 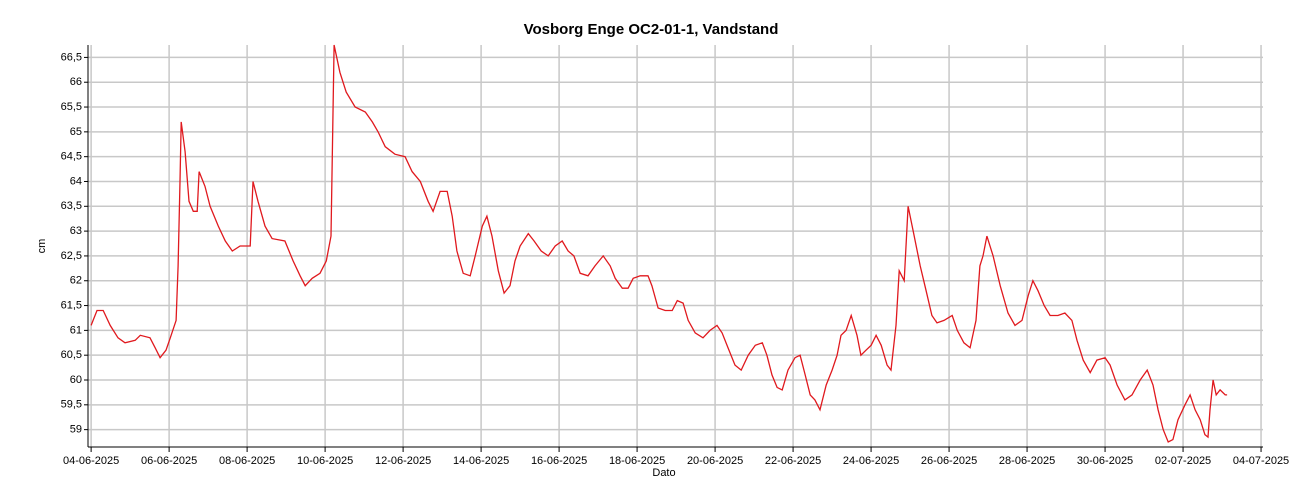 I want to click on x-tick-label: 22-06-2025, so click(x=793, y=461).